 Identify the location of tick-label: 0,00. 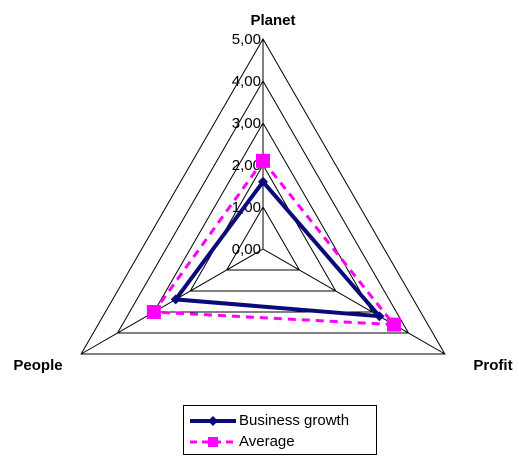
(246, 249).